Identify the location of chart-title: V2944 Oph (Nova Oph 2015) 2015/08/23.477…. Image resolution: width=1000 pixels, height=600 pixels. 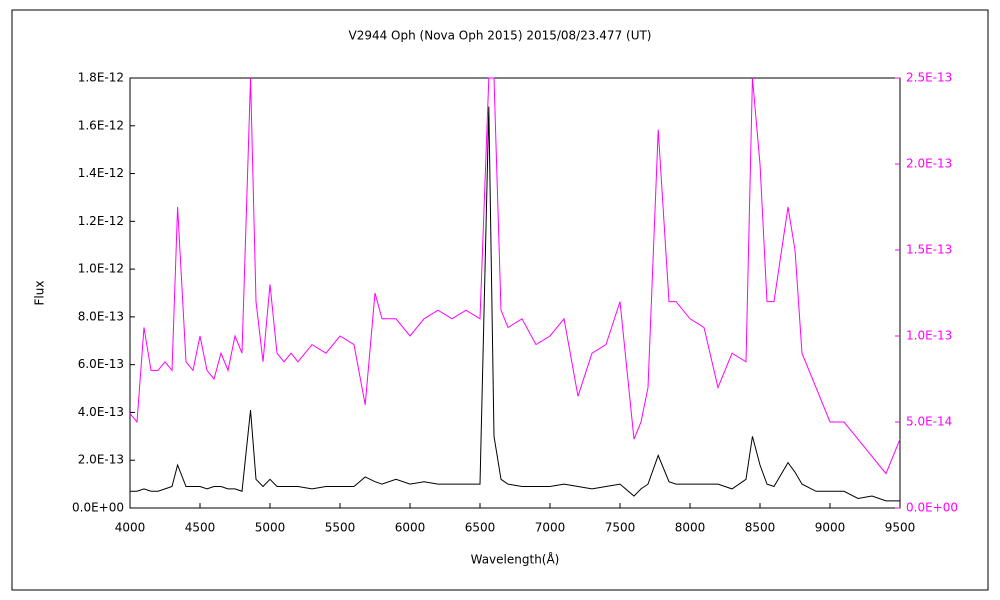
(499, 36).